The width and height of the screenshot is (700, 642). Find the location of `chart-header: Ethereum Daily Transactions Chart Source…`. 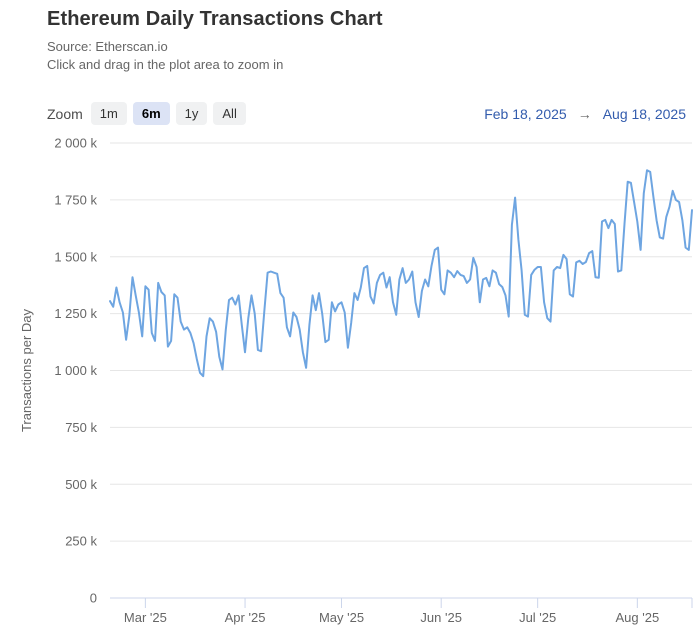

chart-header: Ethereum Daily Transactions Chart Source… is located at coordinates (215, 41).